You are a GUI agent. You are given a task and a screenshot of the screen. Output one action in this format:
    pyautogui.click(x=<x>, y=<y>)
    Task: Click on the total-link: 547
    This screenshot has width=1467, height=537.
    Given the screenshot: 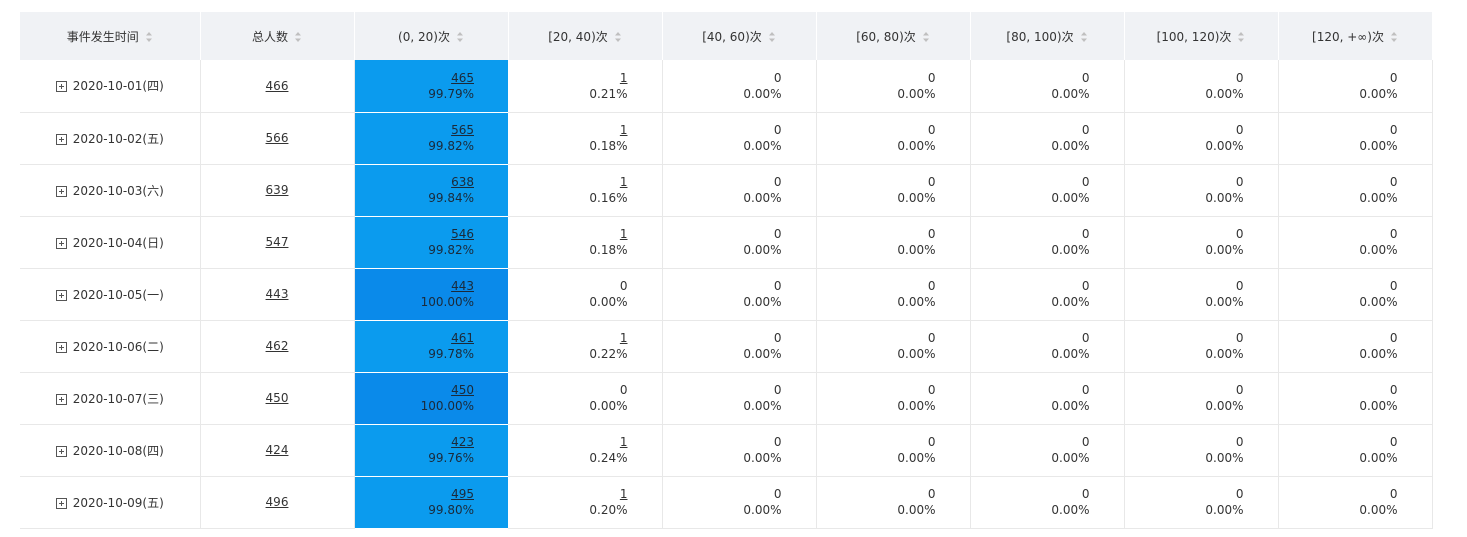 What is the action you would take?
    pyautogui.click(x=277, y=242)
    